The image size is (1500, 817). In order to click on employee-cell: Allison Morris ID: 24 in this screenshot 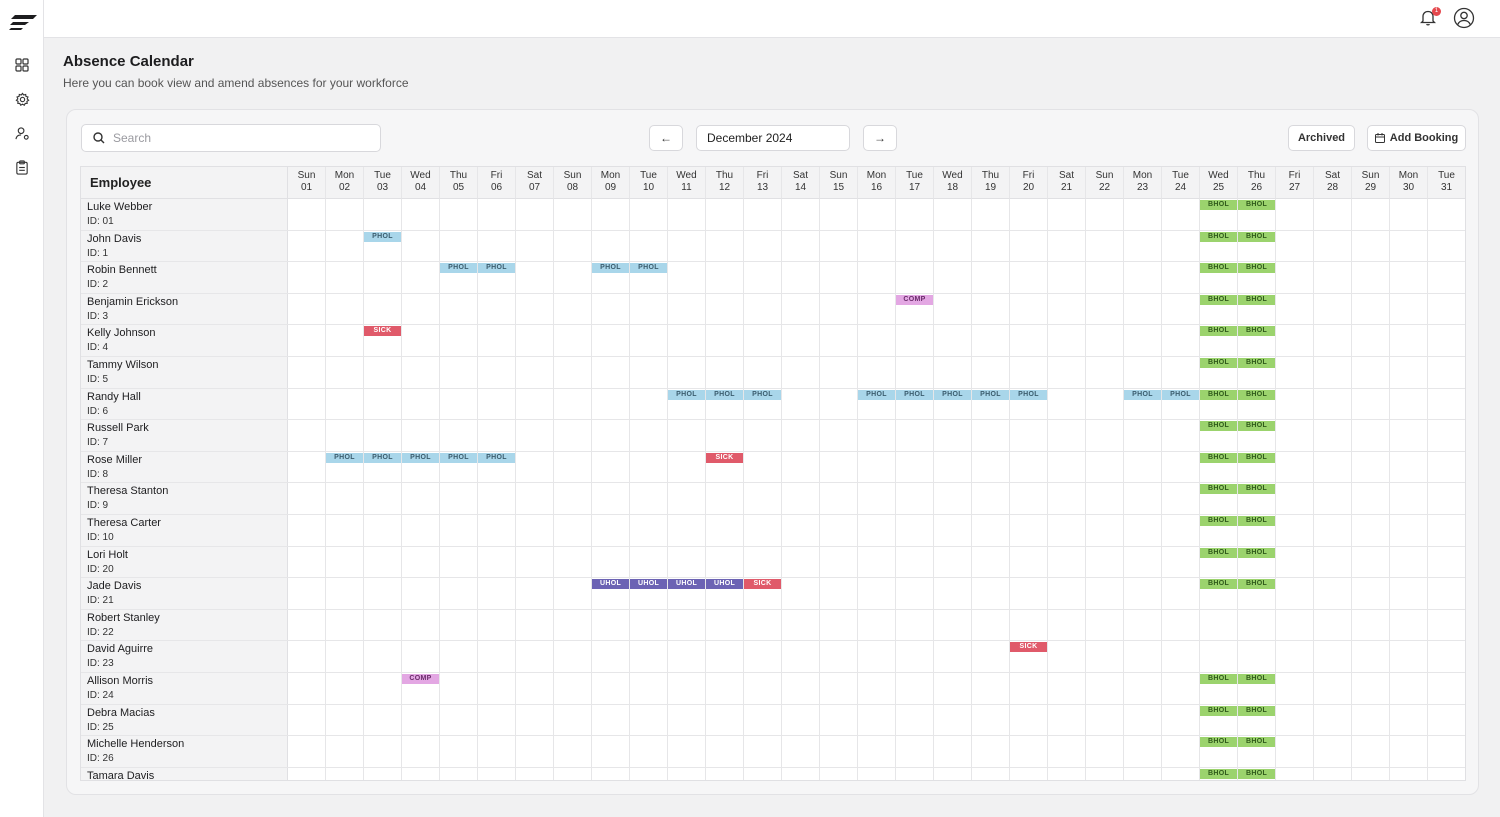, I will do `click(184, 688)`.